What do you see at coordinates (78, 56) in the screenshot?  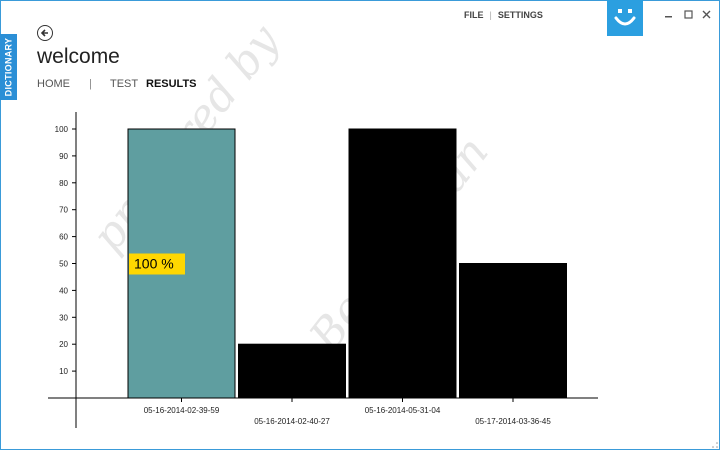 I see `page-title: welcome` at bounding box center [78, 56].